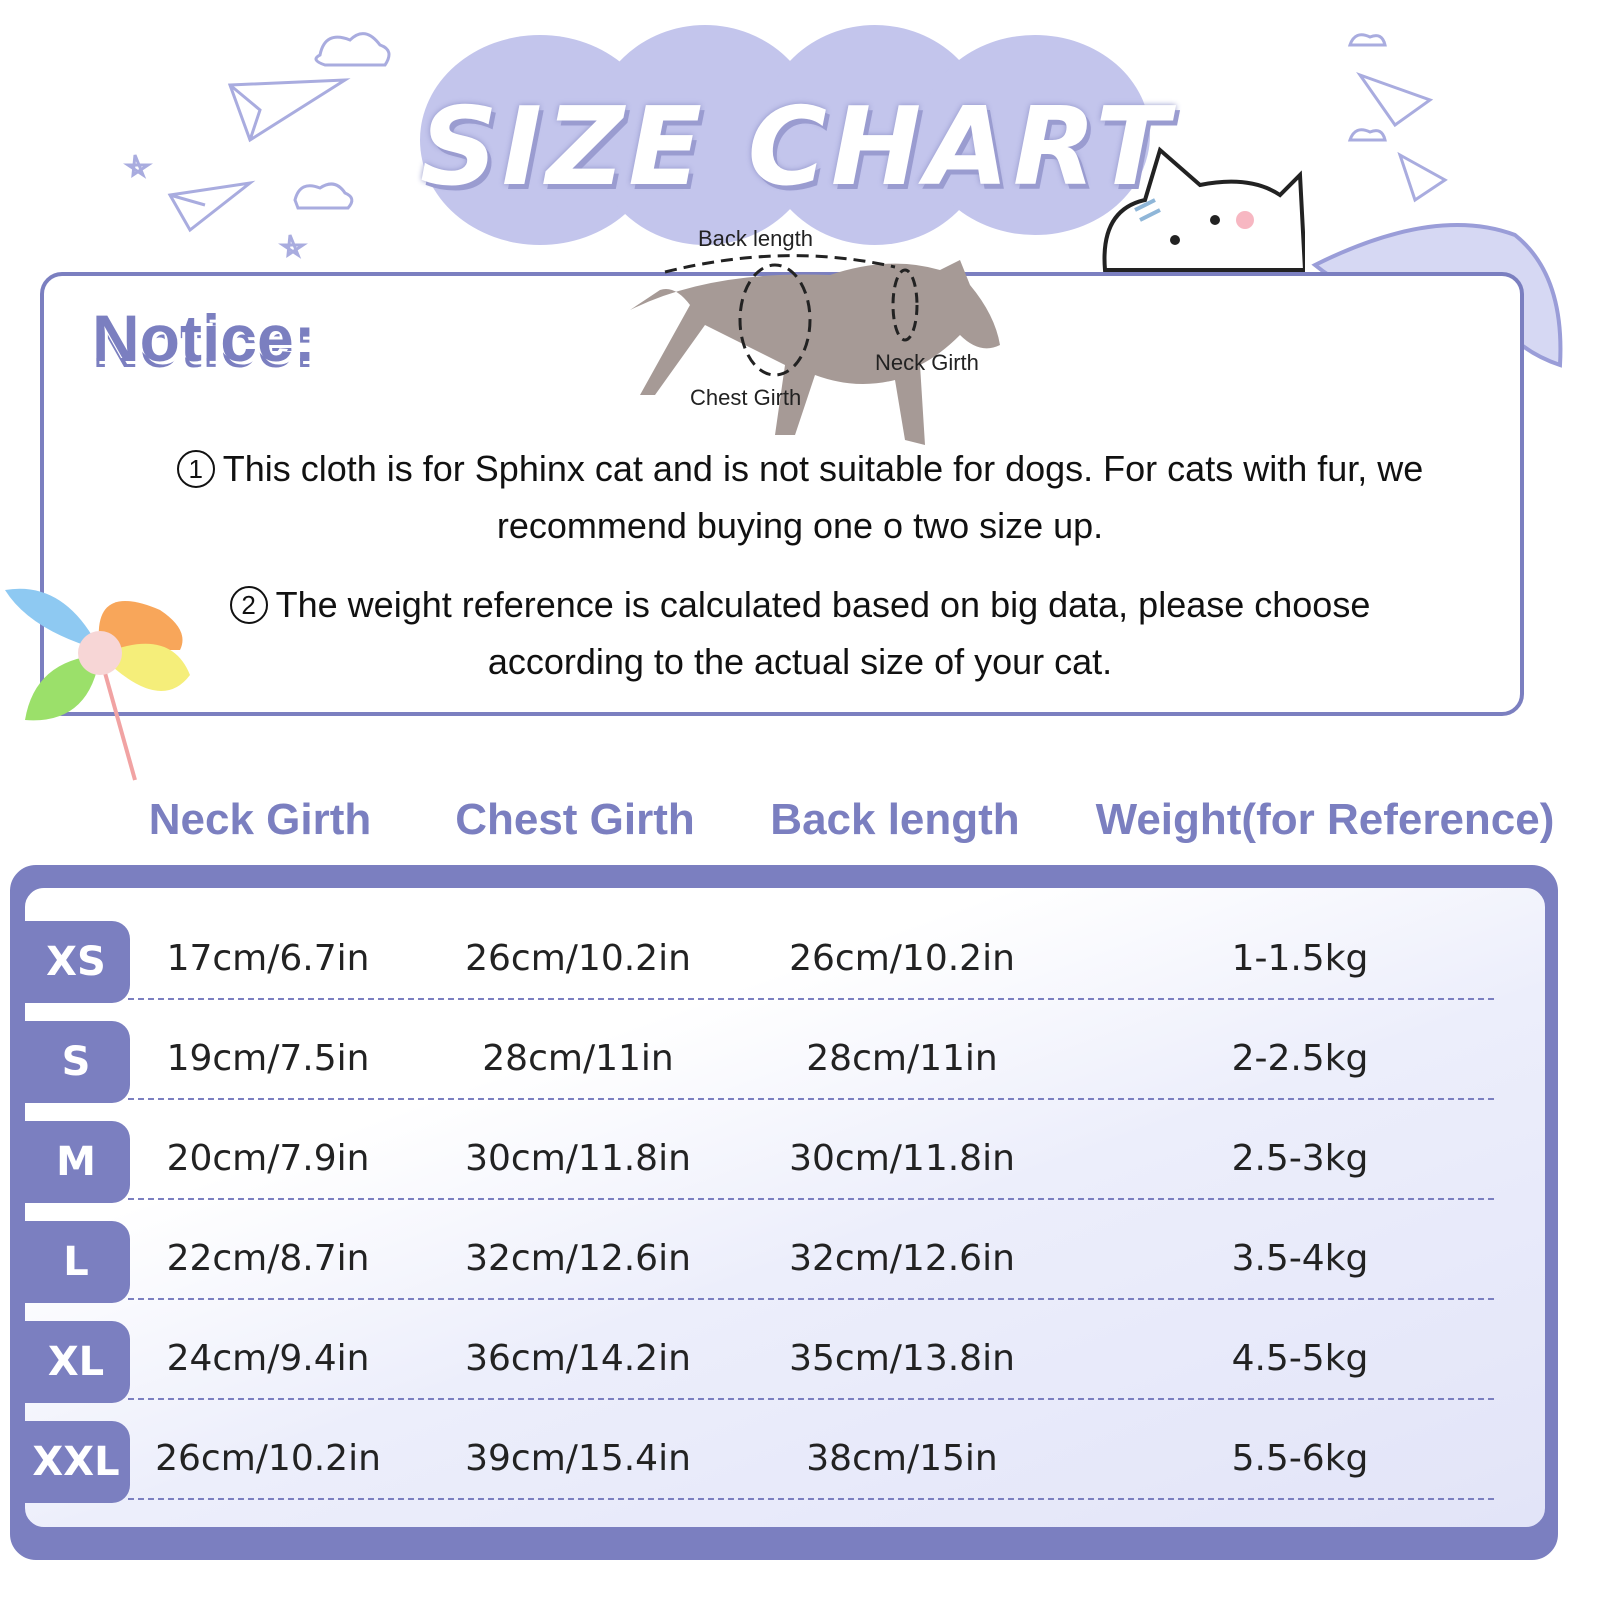  I want to click on title-banner: SIZE CHART, so click(796, 135).